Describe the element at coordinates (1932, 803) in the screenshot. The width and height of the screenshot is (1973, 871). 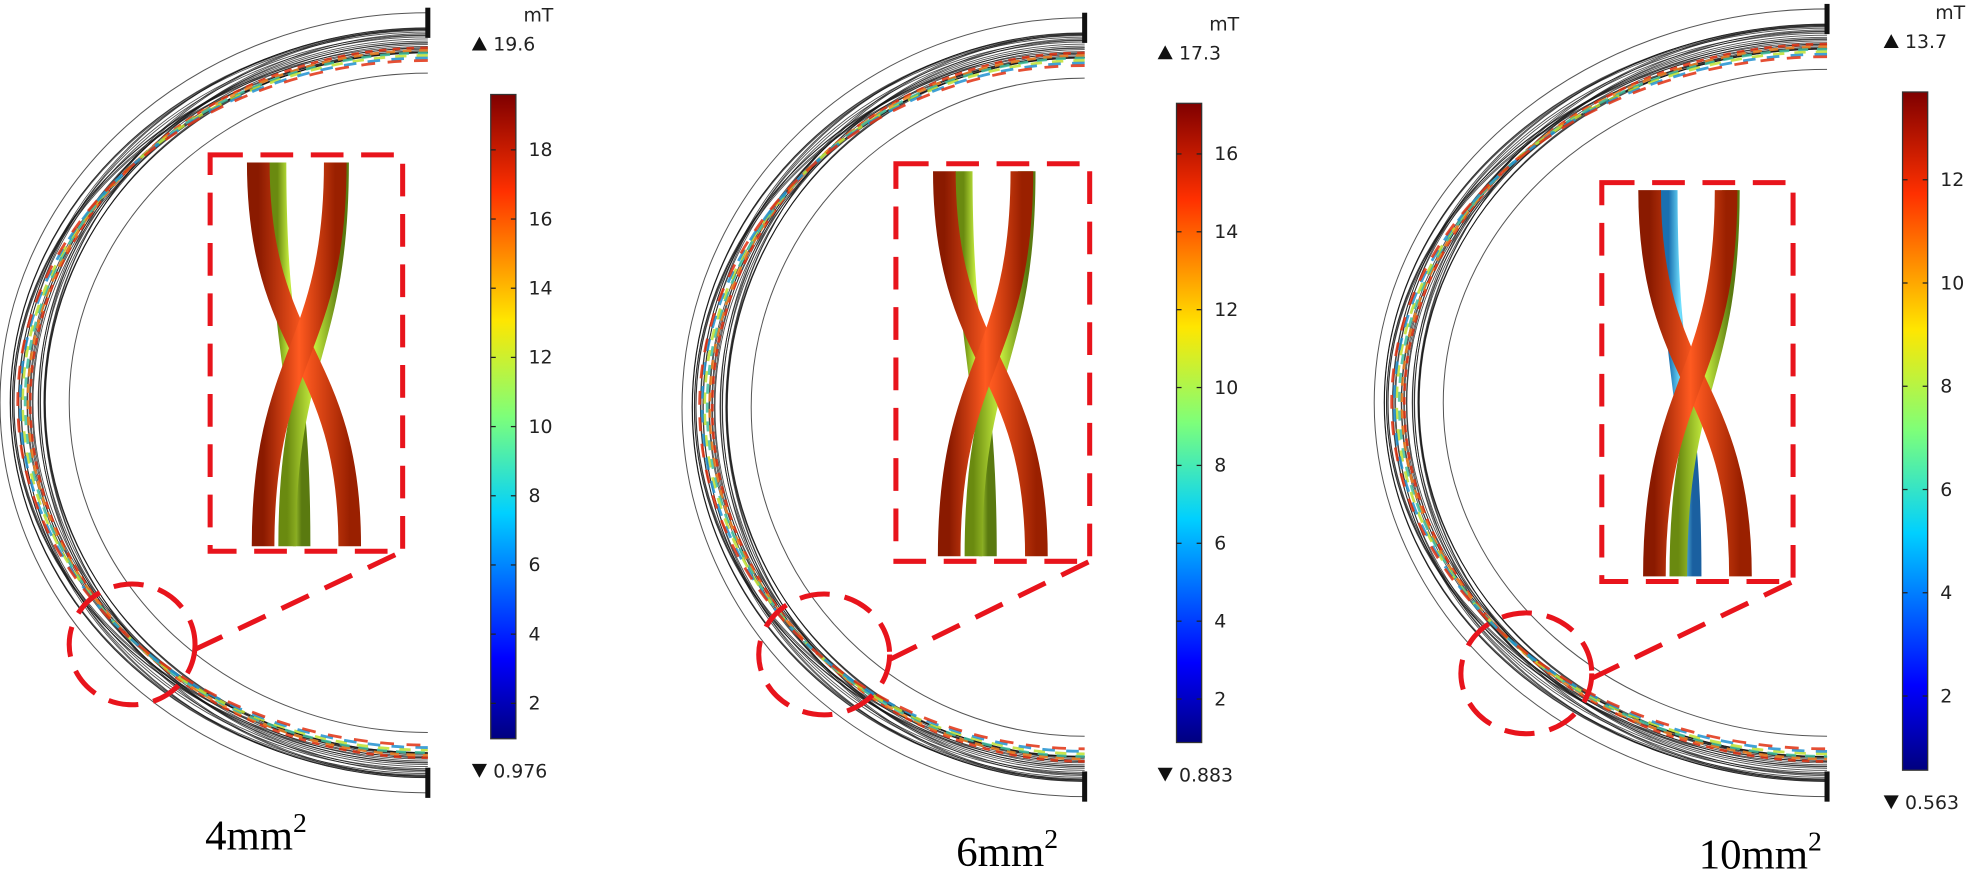
I see `colorbar-min: 0.563` at that location.